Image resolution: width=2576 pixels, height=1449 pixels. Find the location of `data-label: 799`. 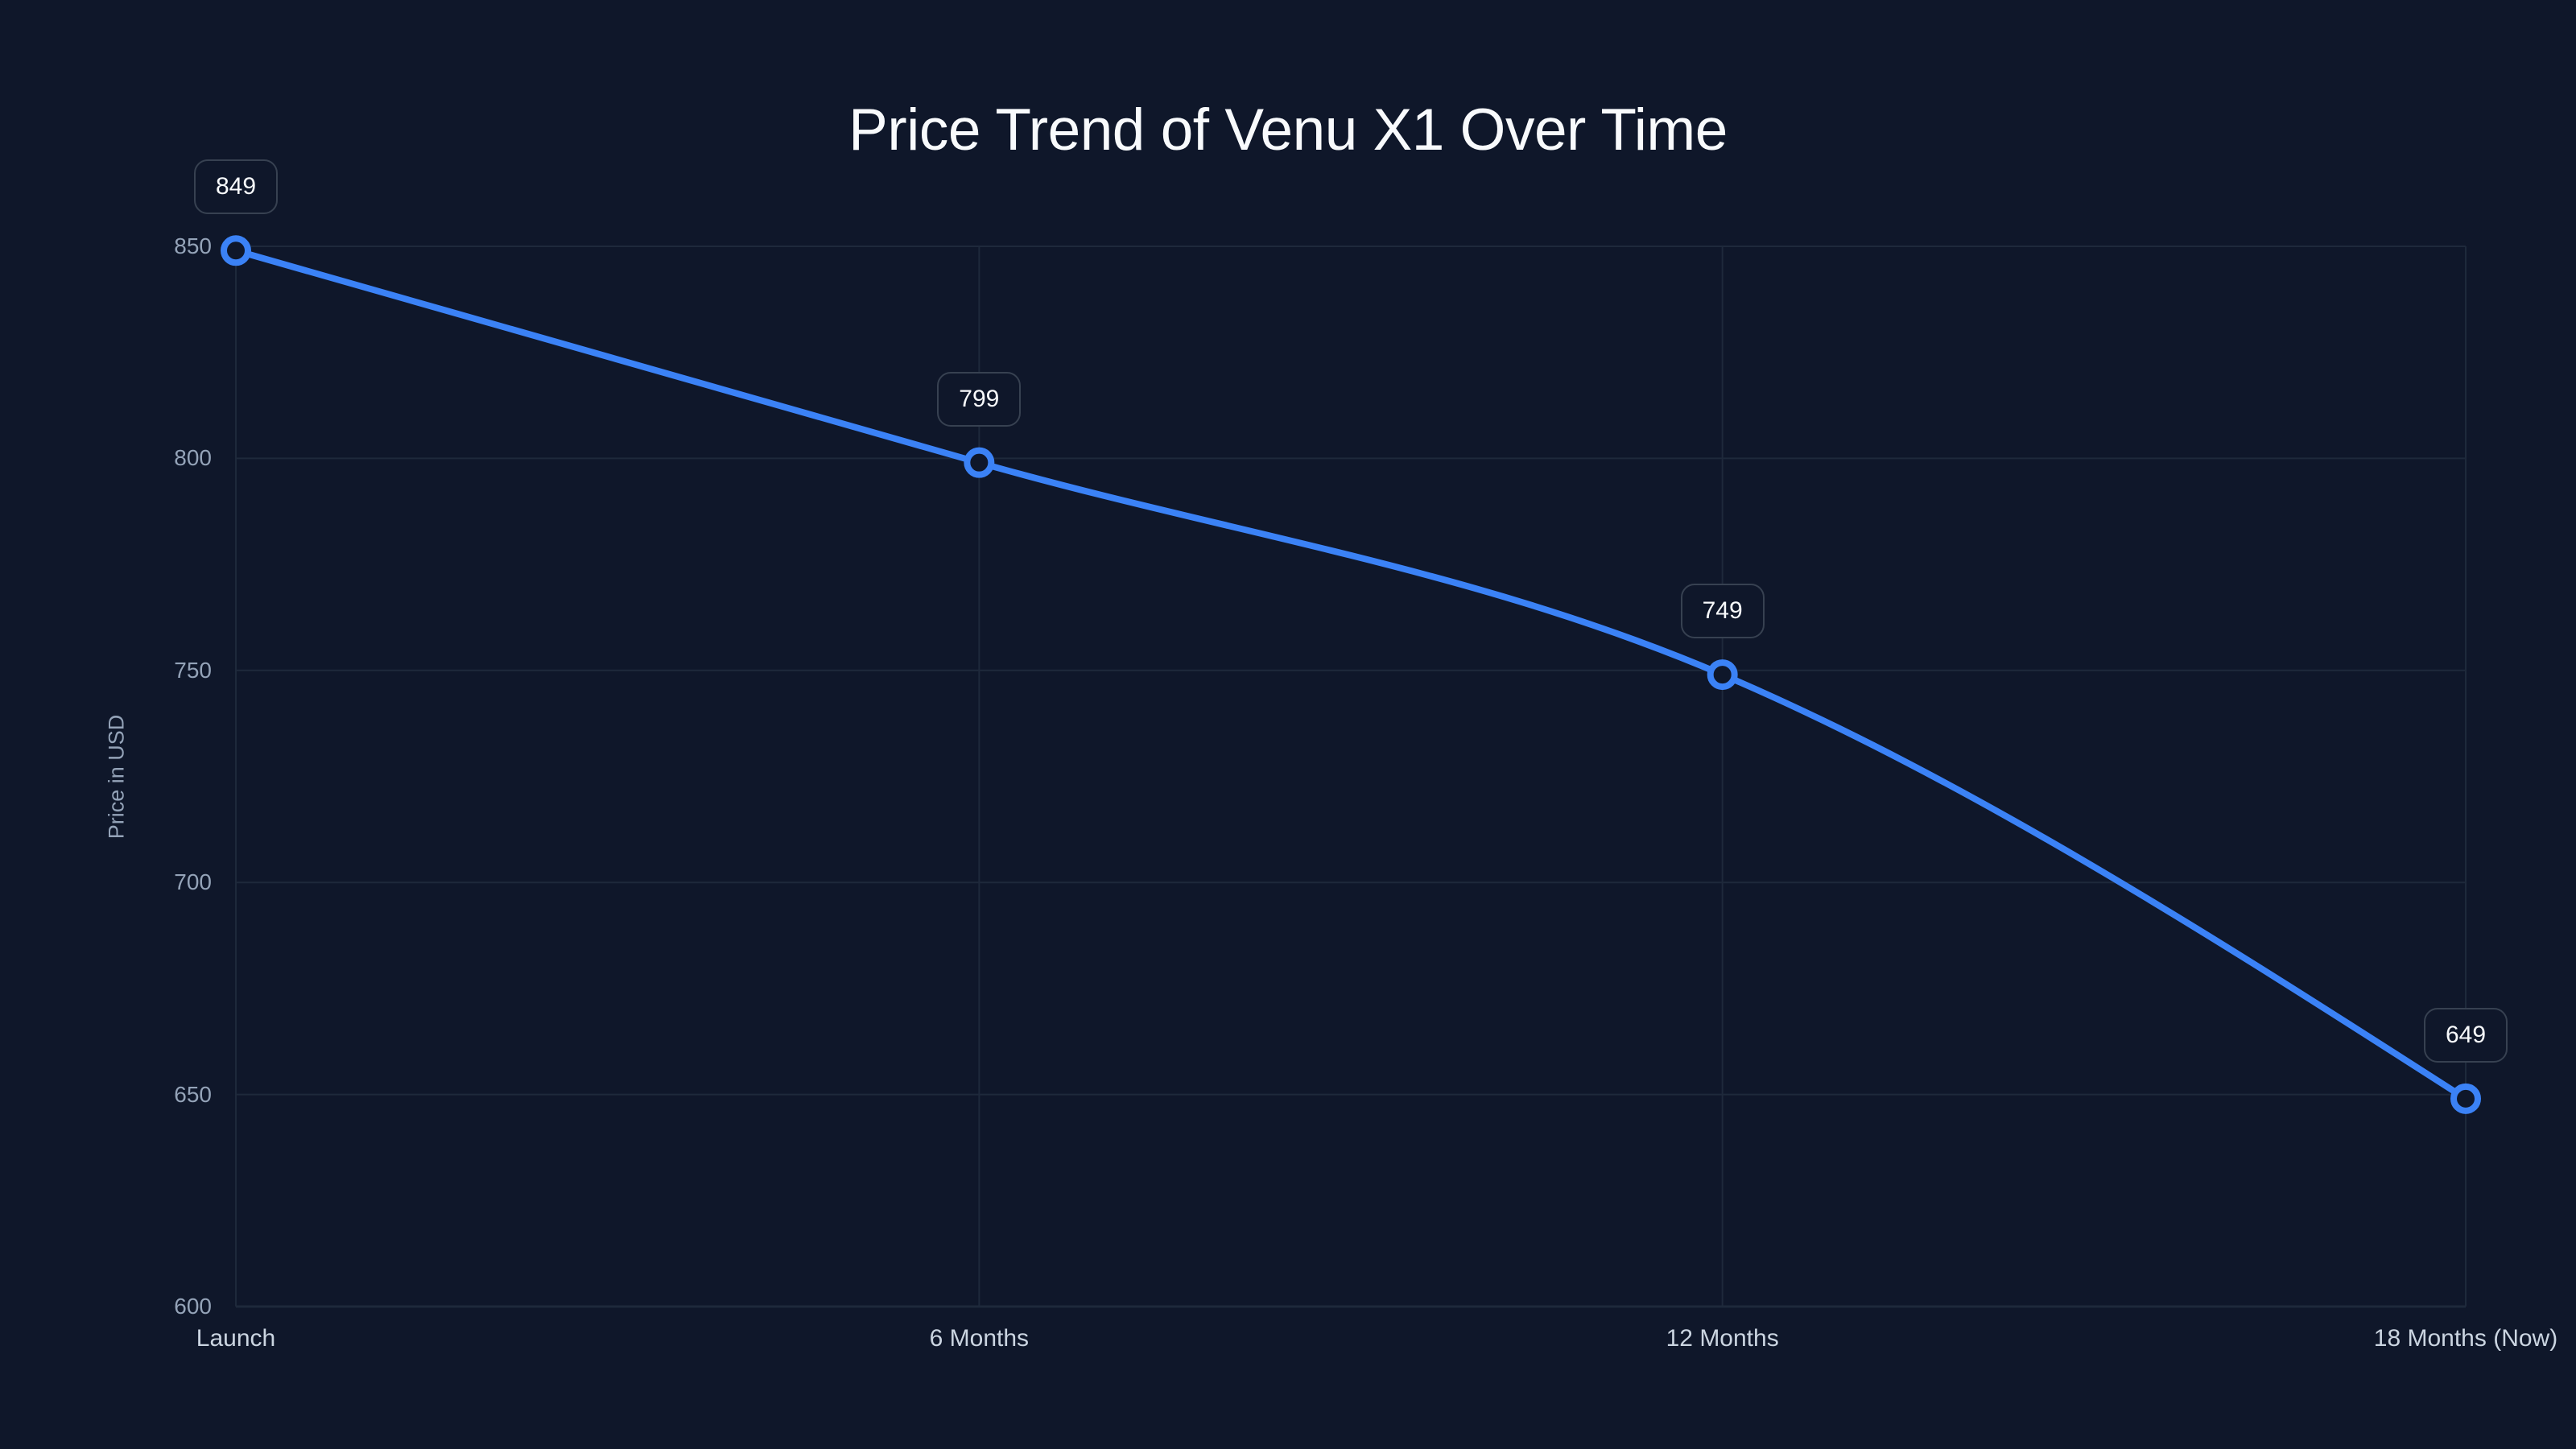

data-label: 799 is located at coordinates (979, 399).